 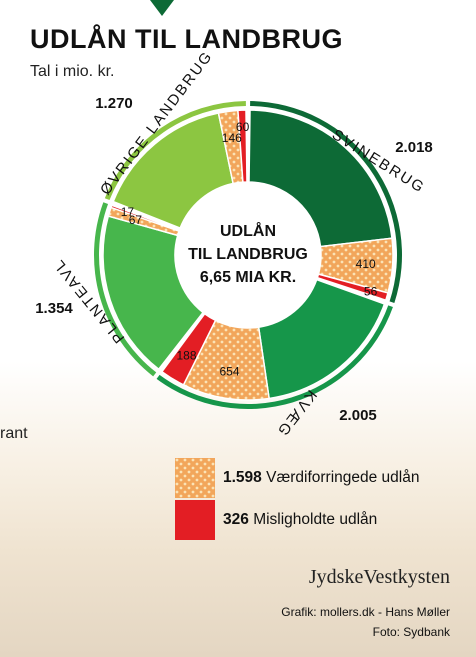 I want to click on segment-label-svinebrug-default: 56, so click(x=371, y=292).